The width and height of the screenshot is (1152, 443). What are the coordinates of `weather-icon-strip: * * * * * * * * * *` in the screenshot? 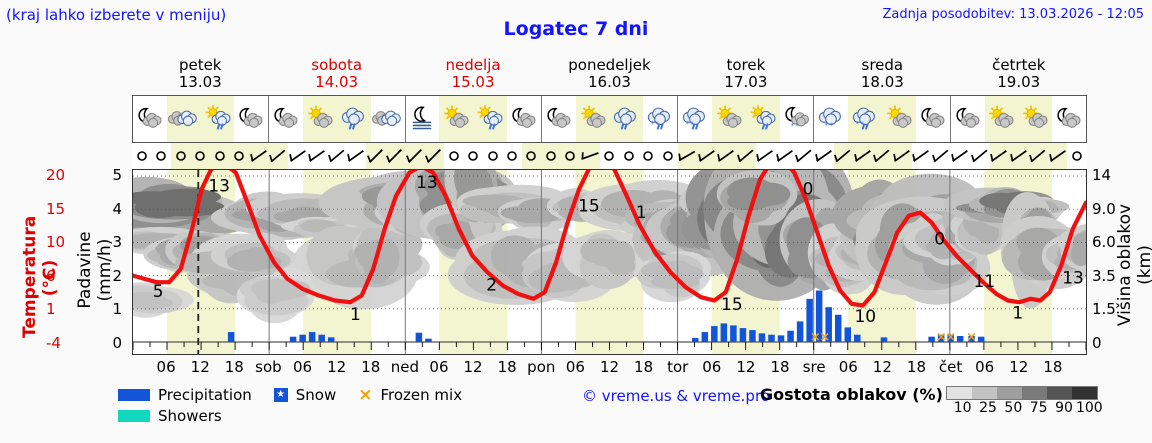 It's located at (609, 119).